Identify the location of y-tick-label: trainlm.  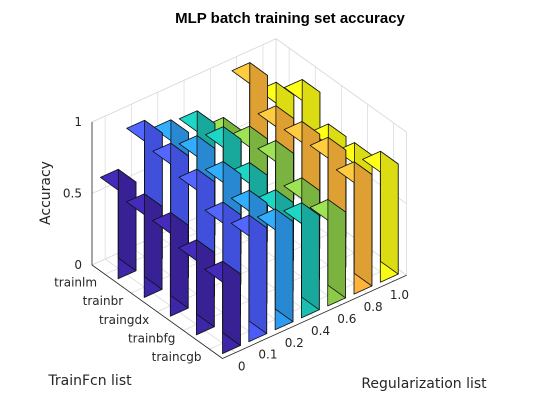
(75, 282).